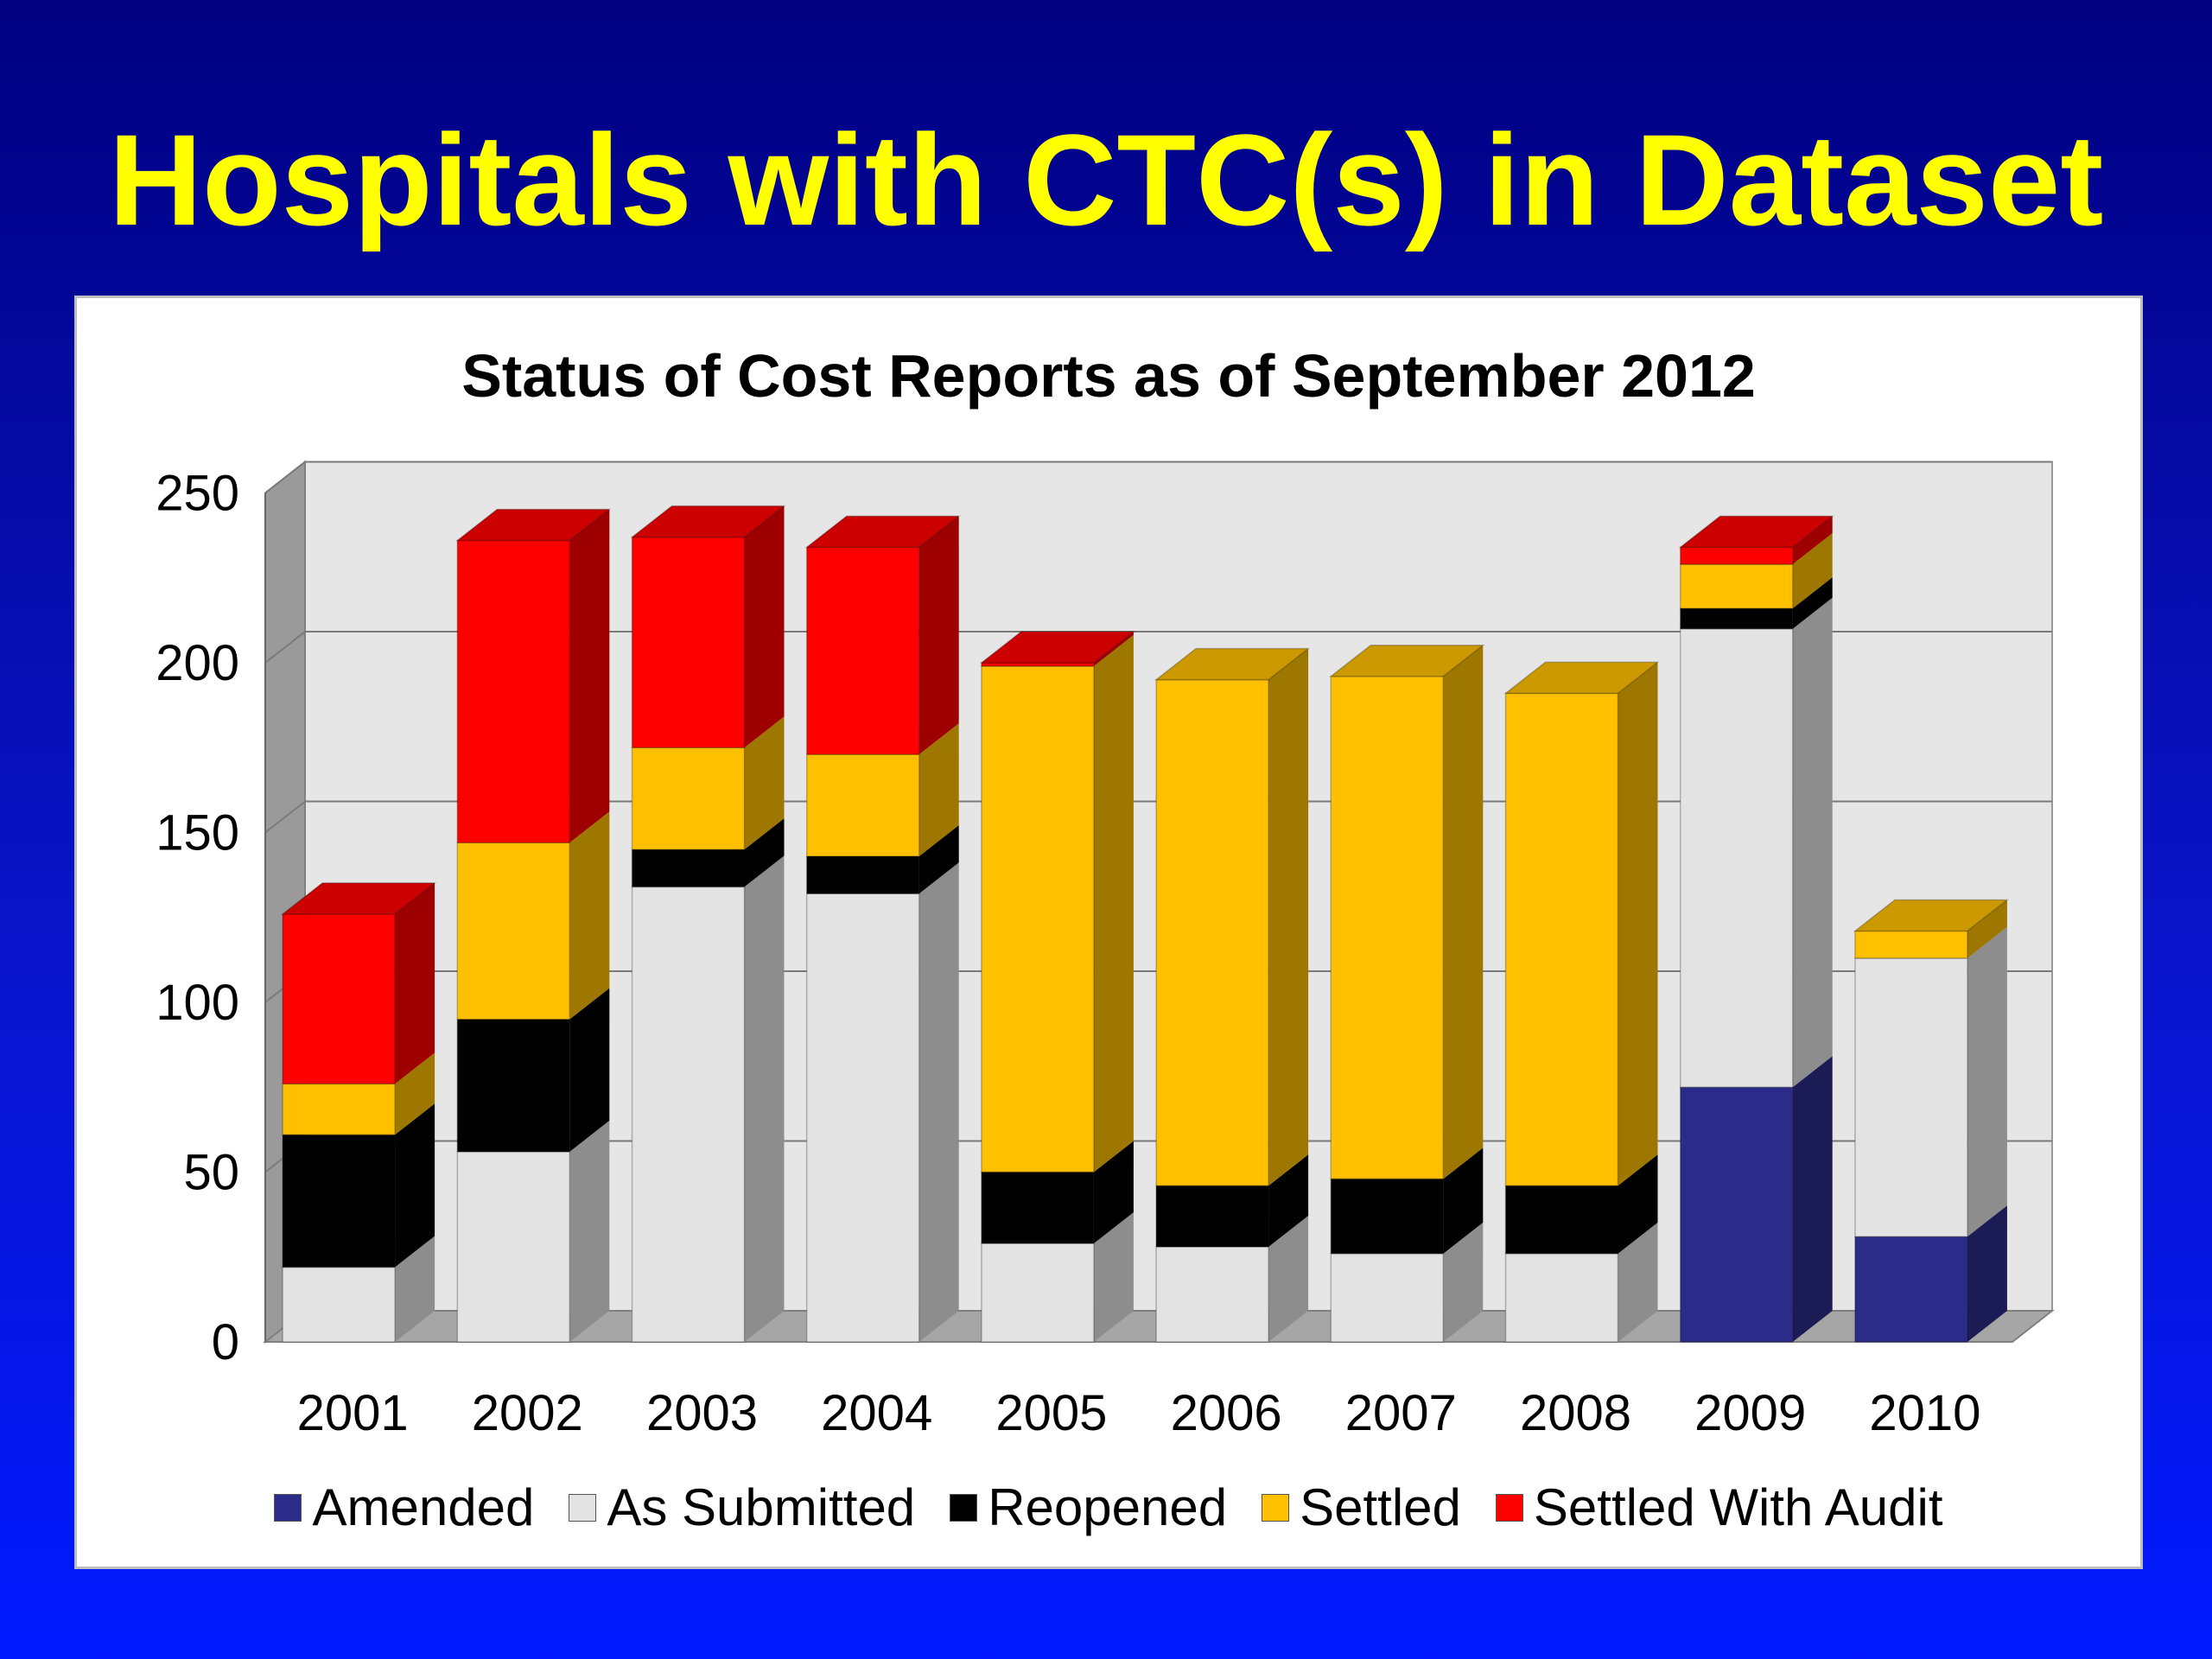  Describe the element at coordinates (1051, 1413) in the screenshot. I see `x-tick-label: 2005` at that location.